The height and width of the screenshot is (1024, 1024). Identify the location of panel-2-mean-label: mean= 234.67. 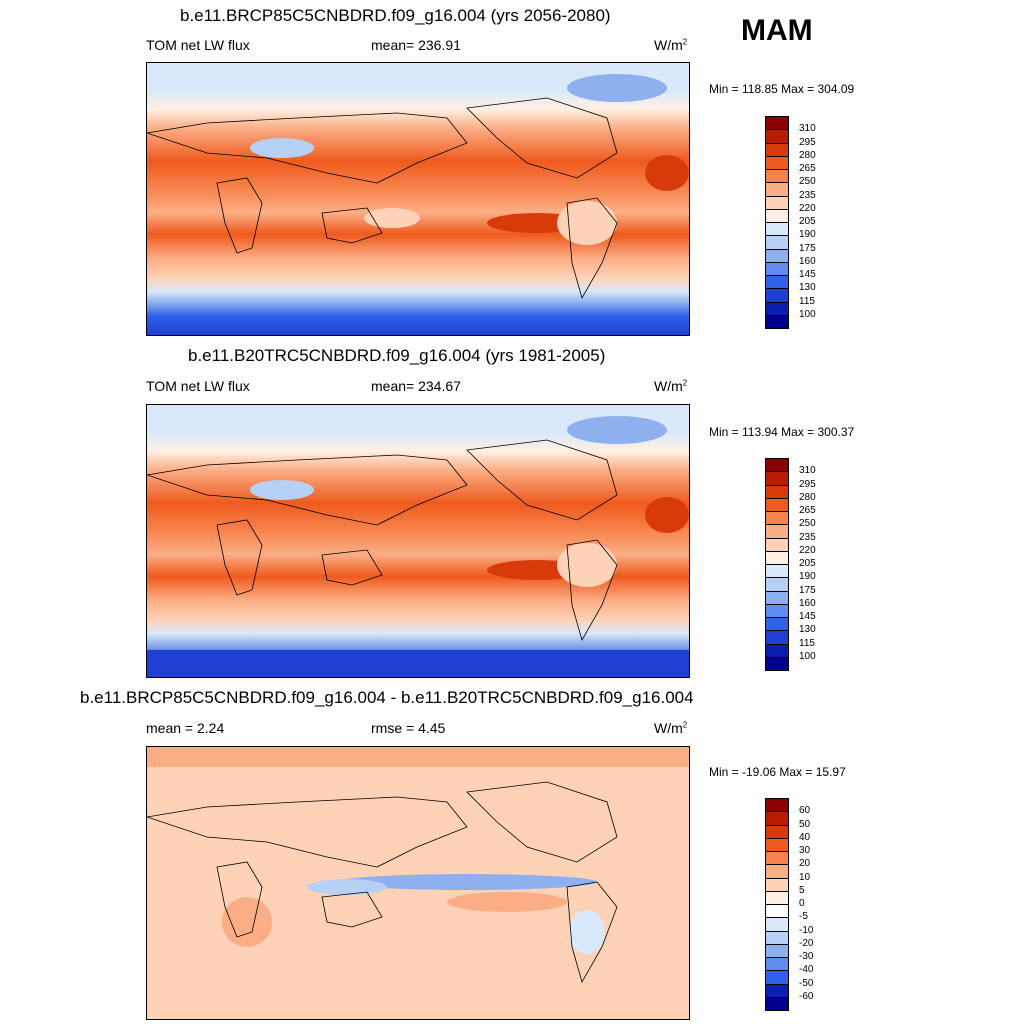
(416, 386).